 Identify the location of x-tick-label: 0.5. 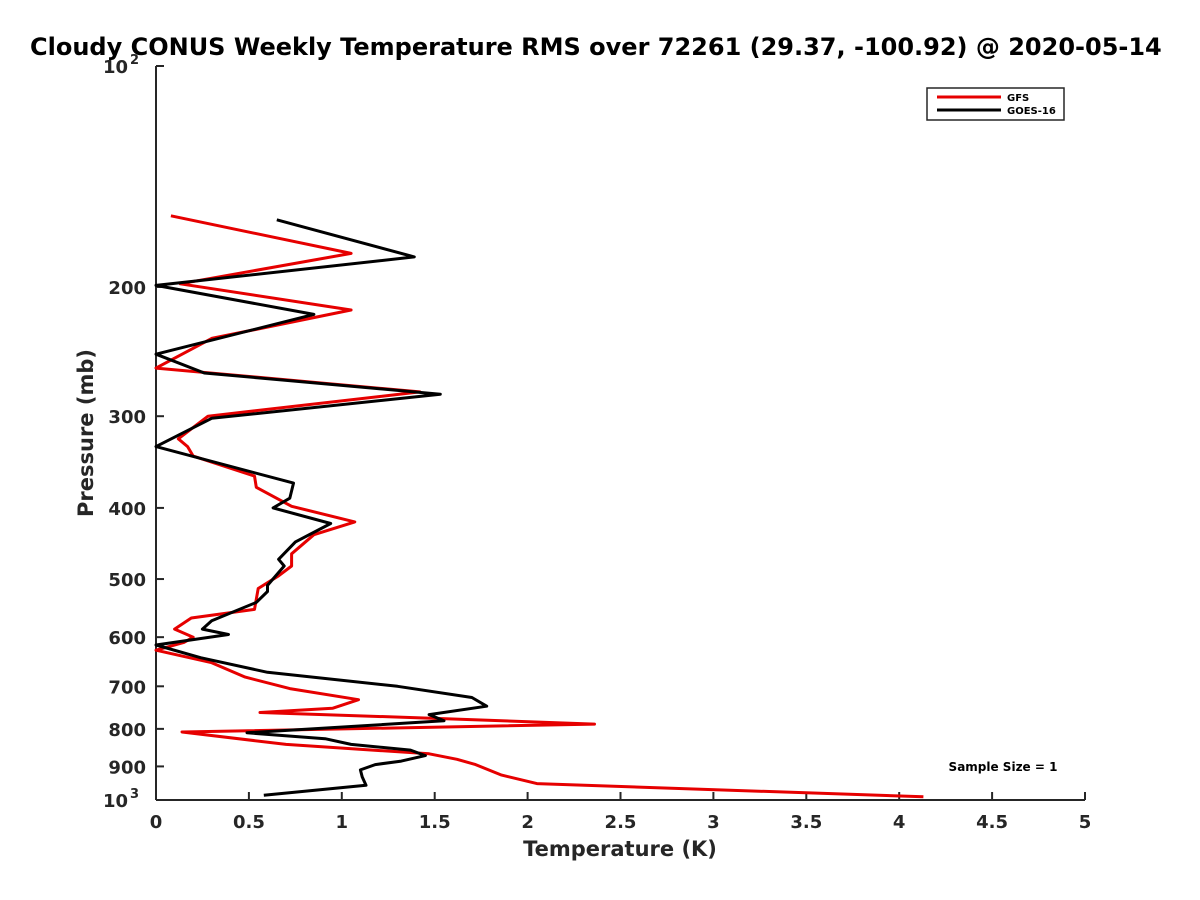
(249, 822).